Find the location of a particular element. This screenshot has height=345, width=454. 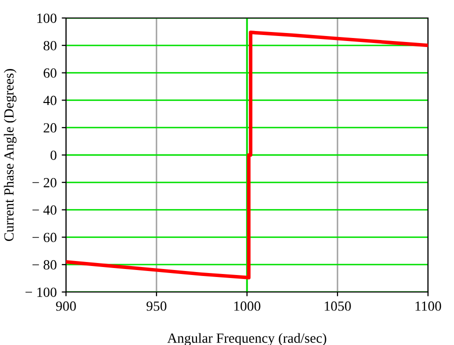

y-tick-label: 60 is located at coordinates (50, 73).